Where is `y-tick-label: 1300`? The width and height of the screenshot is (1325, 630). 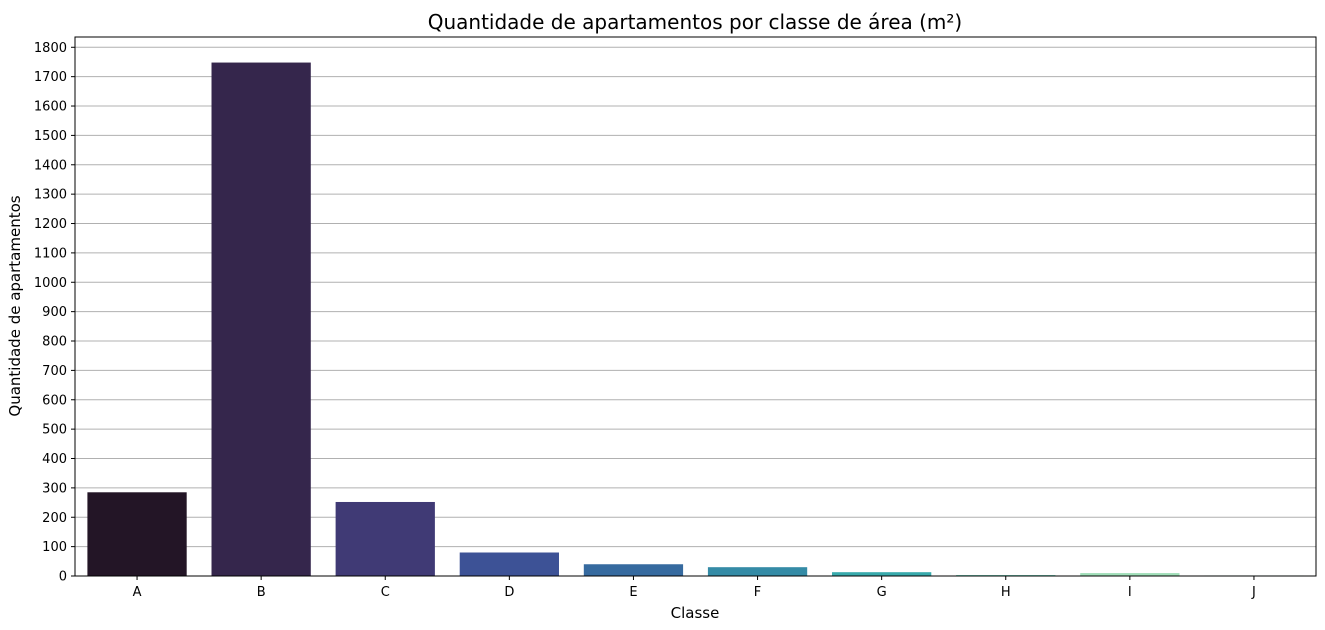
y-tick-label: 1300 is located at coordinates (50, 195).